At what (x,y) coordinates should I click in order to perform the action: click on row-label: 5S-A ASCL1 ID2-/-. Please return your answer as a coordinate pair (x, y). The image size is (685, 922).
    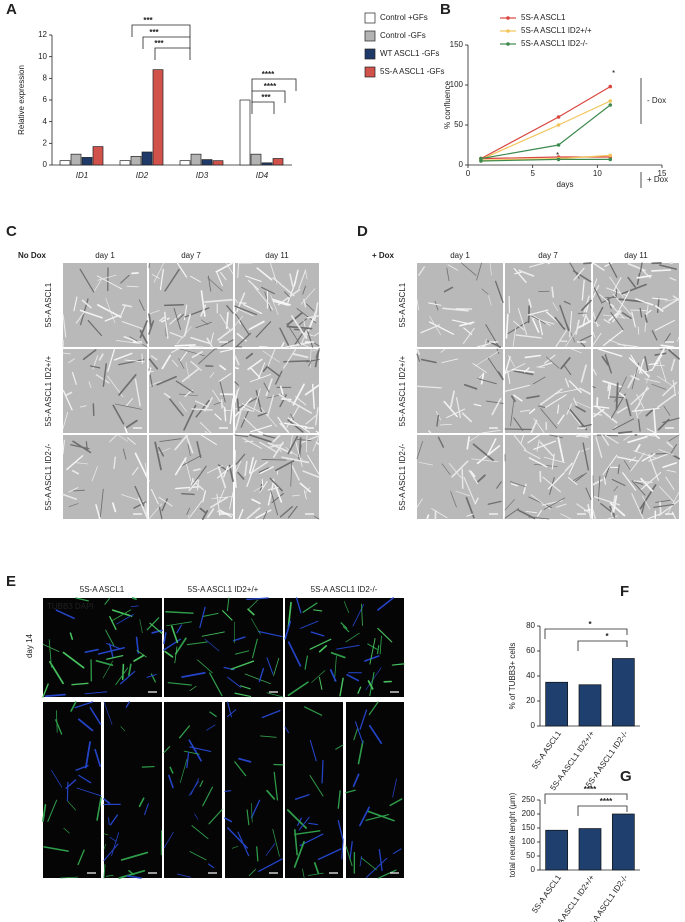
    Looking at the image, I should click on (48, 476).